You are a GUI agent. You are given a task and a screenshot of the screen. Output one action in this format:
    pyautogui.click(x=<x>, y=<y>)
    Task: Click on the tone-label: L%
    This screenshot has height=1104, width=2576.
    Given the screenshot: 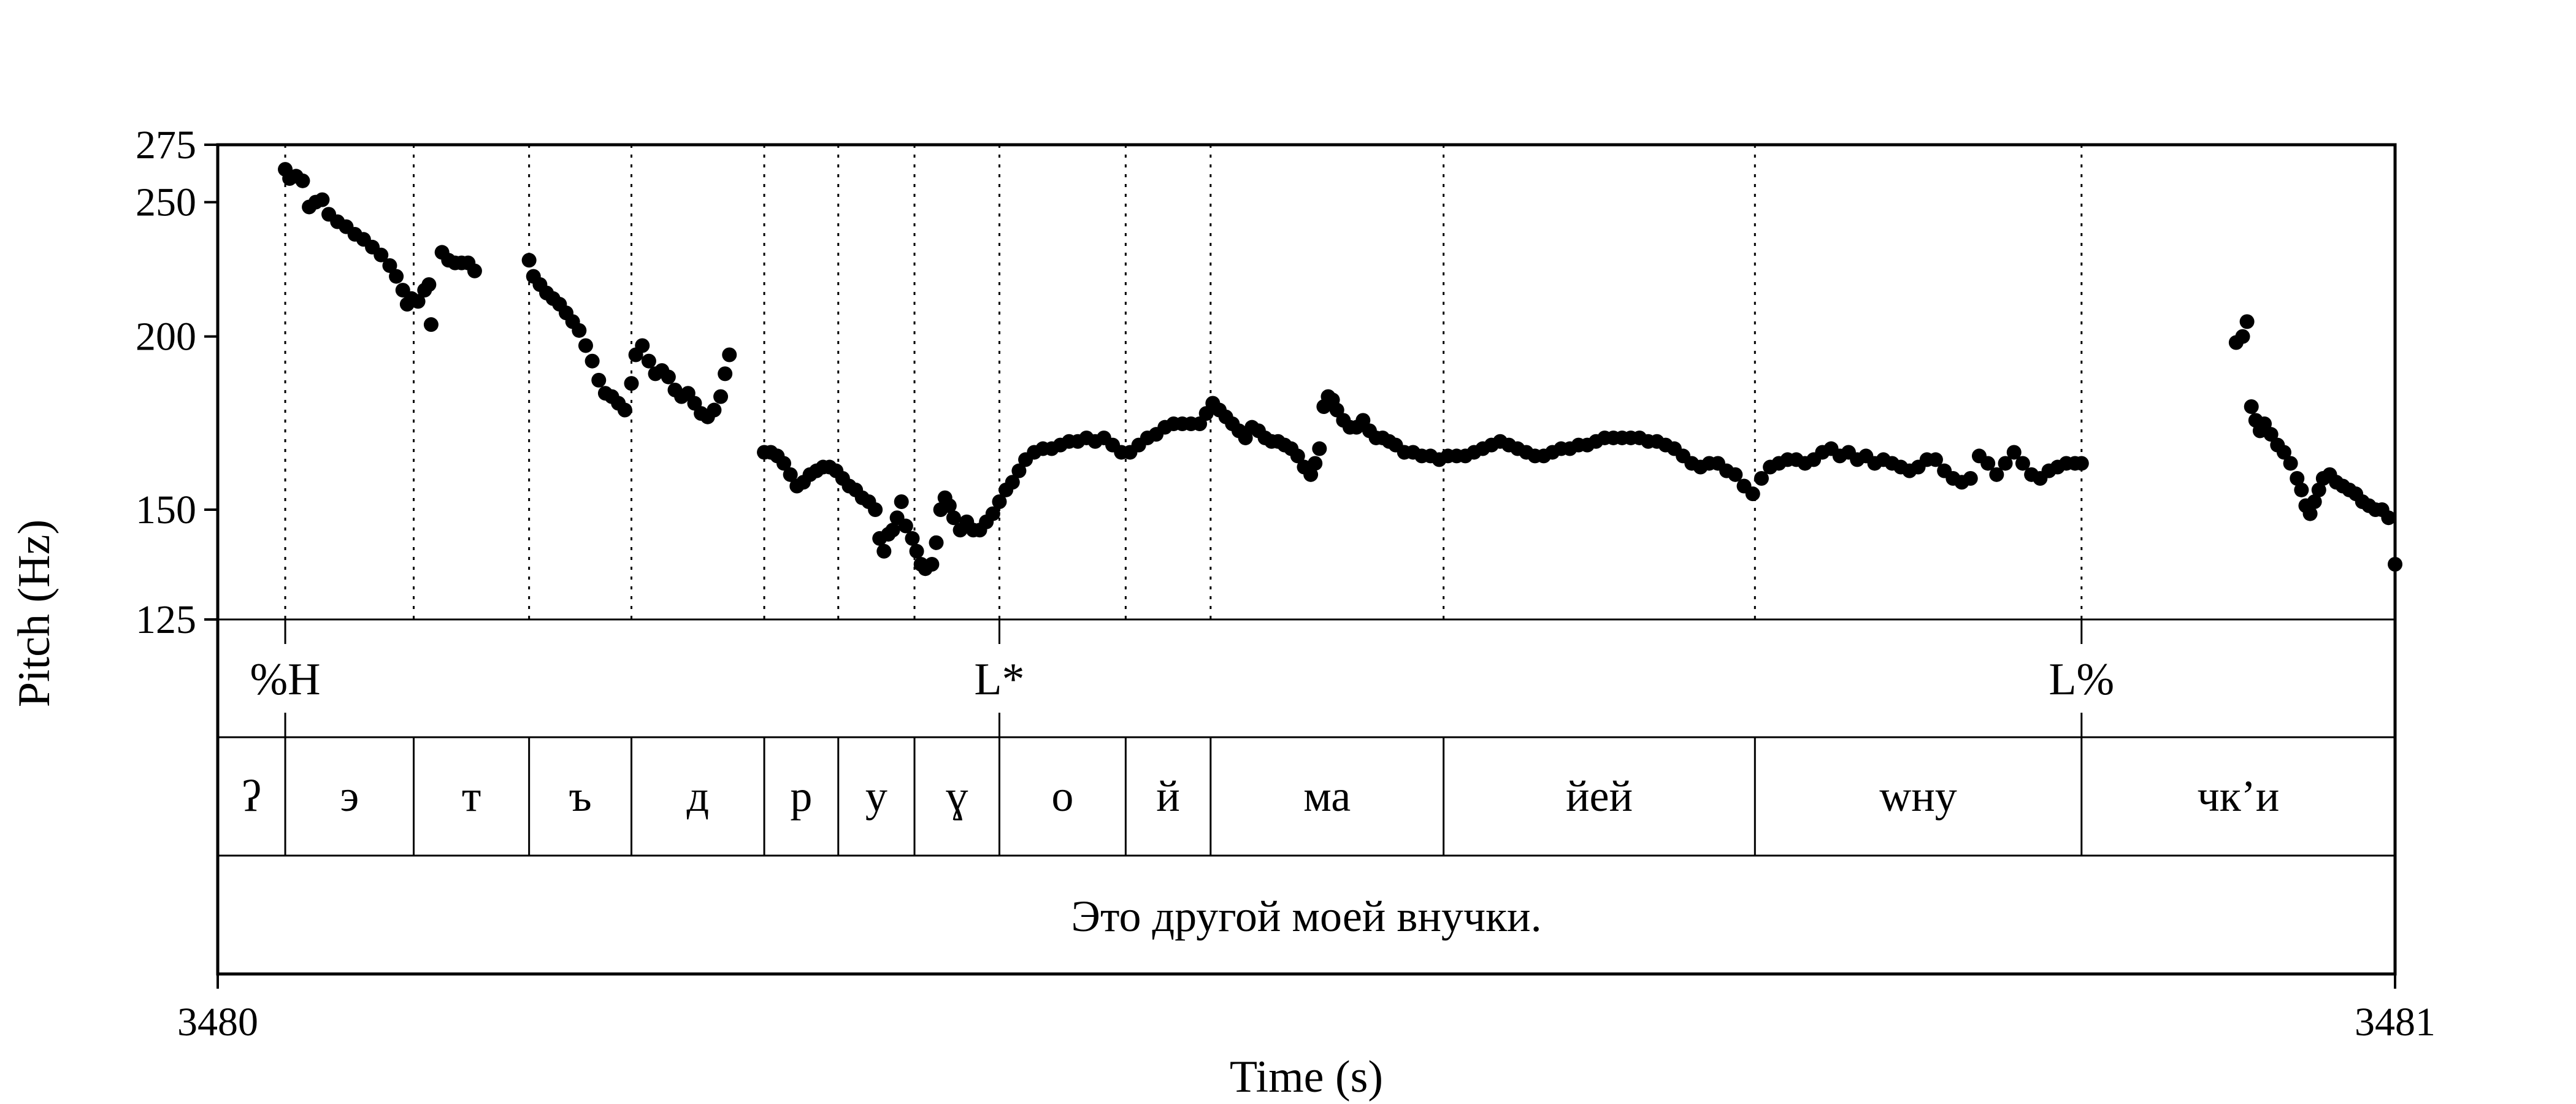 What is the action you would take?
    pyautogui.click(x=2081, y=679)
    